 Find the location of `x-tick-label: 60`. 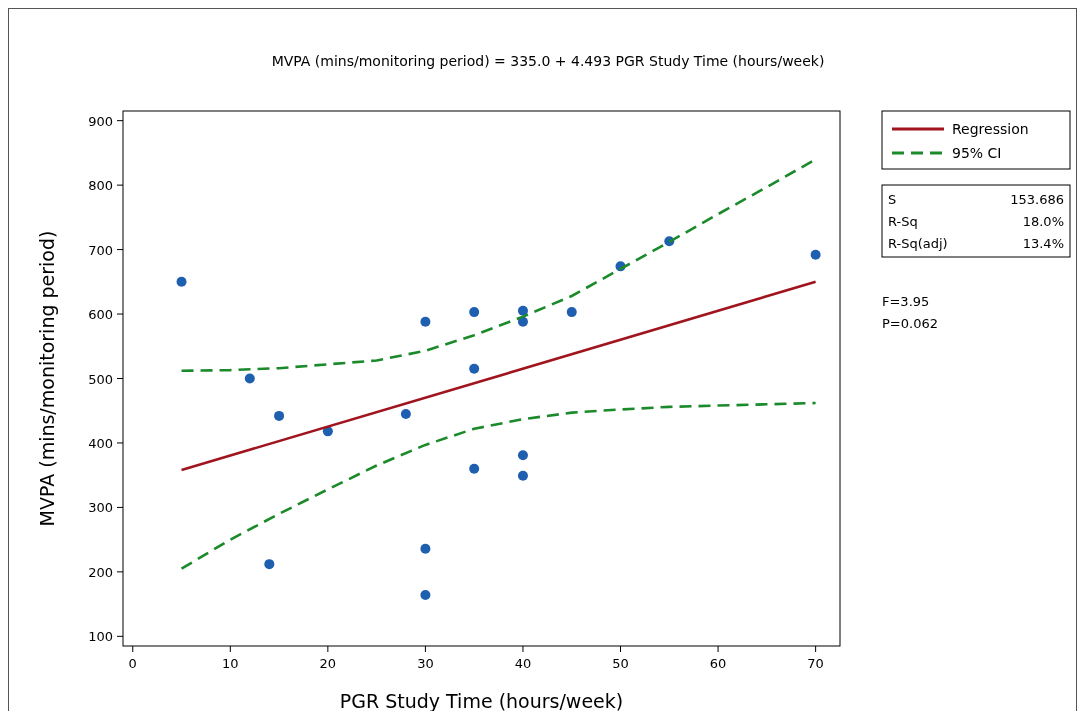

x-tick-label: 60 is located at coordinates (718, 663).